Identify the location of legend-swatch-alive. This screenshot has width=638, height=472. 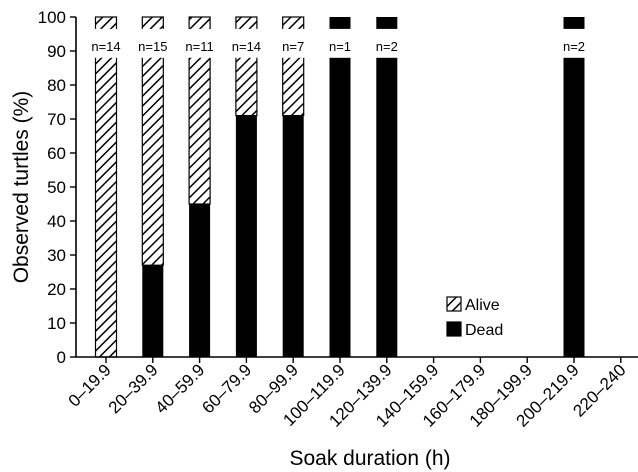
(454, 304).